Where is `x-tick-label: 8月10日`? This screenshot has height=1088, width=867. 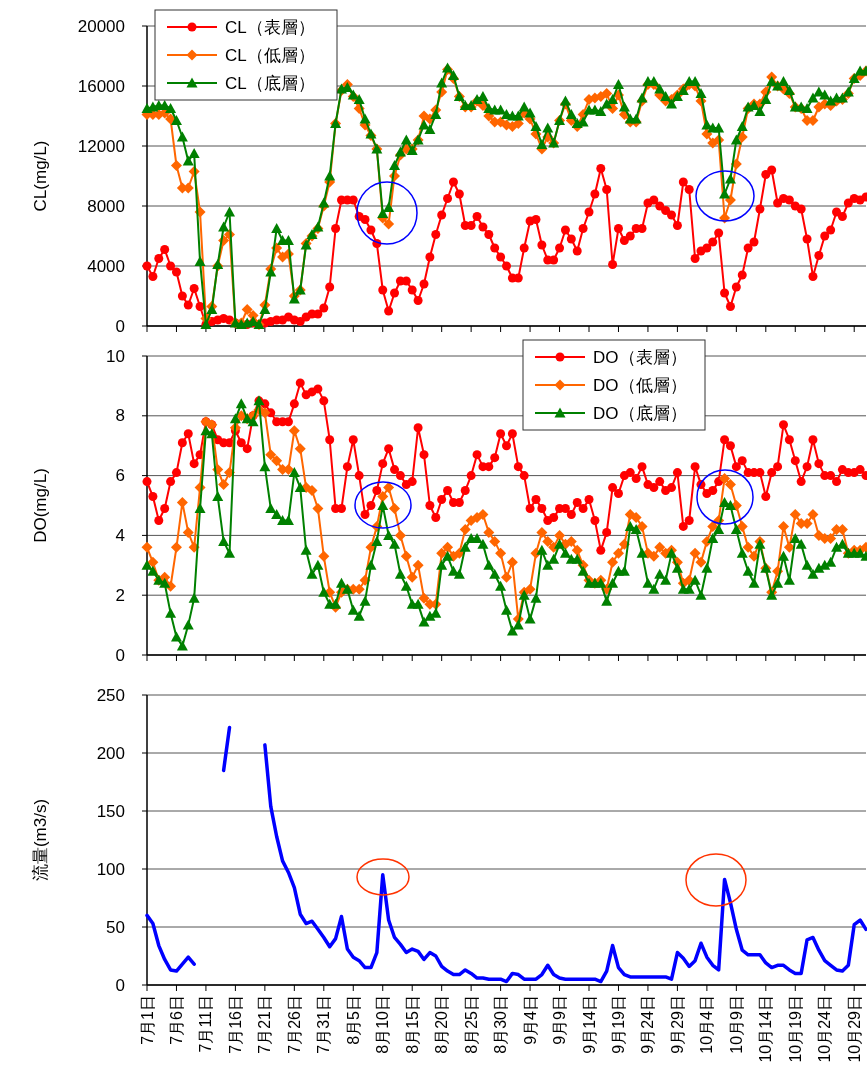 x-tick-label: 8月10日 is located at coordinates (383, 1024).